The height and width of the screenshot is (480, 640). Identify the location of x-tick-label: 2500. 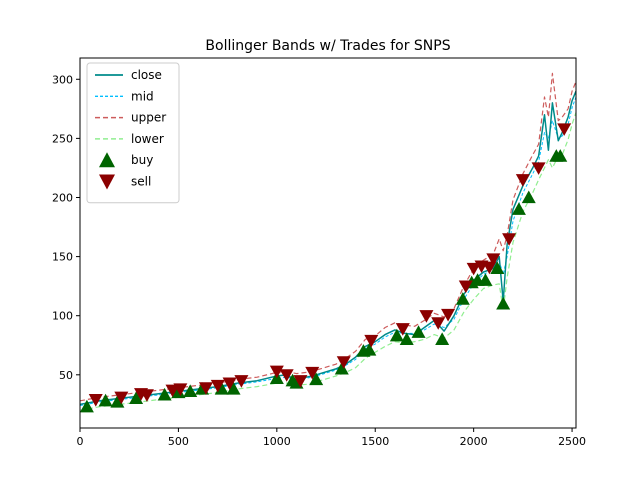
(572, 441).